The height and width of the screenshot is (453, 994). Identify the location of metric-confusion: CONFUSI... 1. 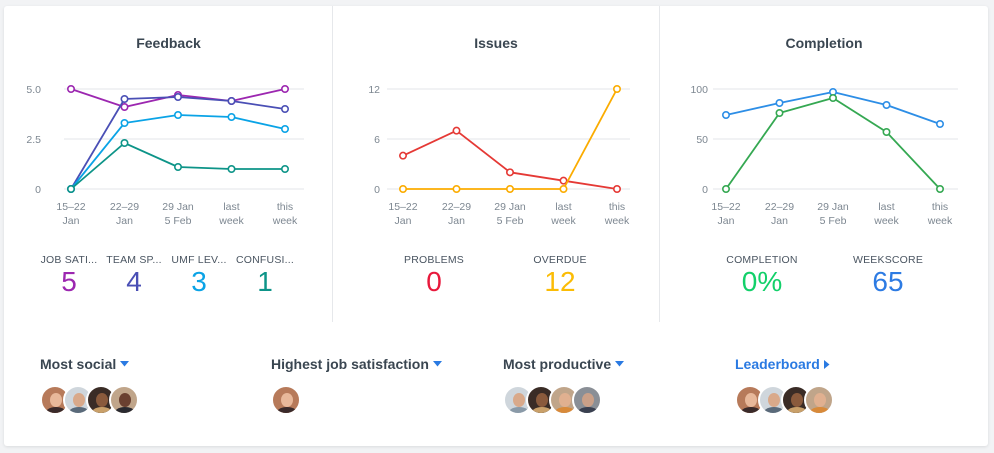
(265, 275).